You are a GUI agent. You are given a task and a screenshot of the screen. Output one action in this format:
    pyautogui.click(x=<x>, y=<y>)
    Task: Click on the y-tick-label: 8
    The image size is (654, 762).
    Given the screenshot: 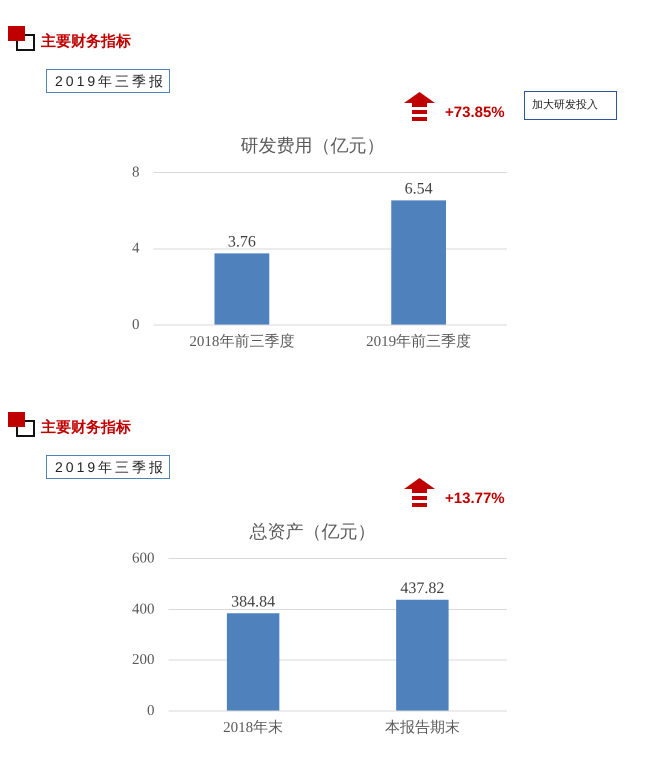 What is the action you would take?
    pyautogui.click(x=136, y=172)
    